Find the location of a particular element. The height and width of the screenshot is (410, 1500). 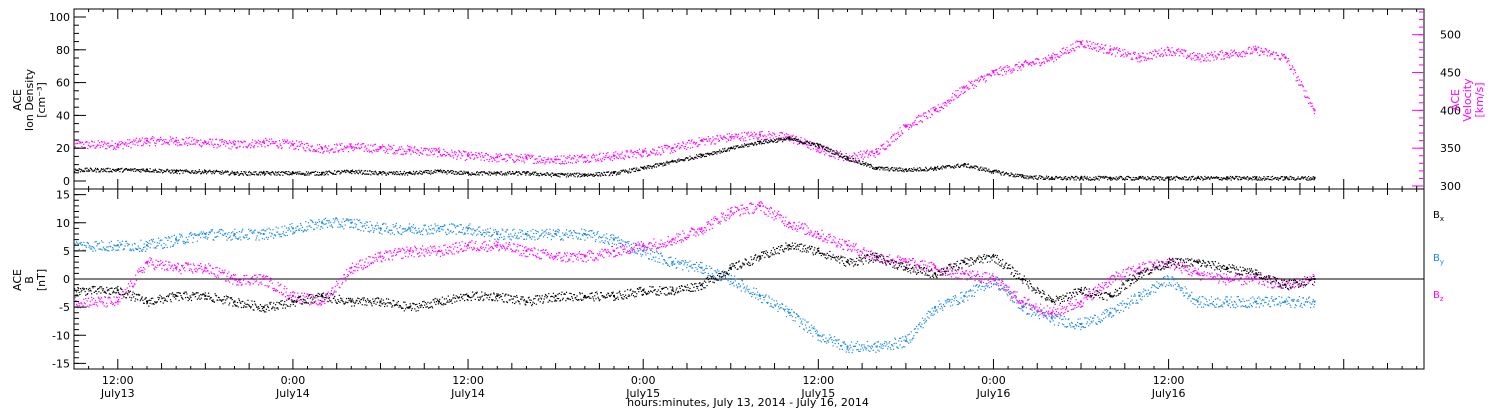

top-right-tick-label: 500 is located at coordinates (1450, 35).